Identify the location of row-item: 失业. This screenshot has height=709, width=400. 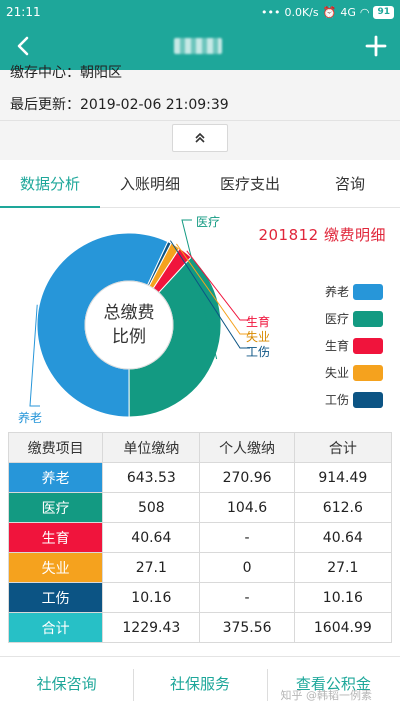
(55, 567).